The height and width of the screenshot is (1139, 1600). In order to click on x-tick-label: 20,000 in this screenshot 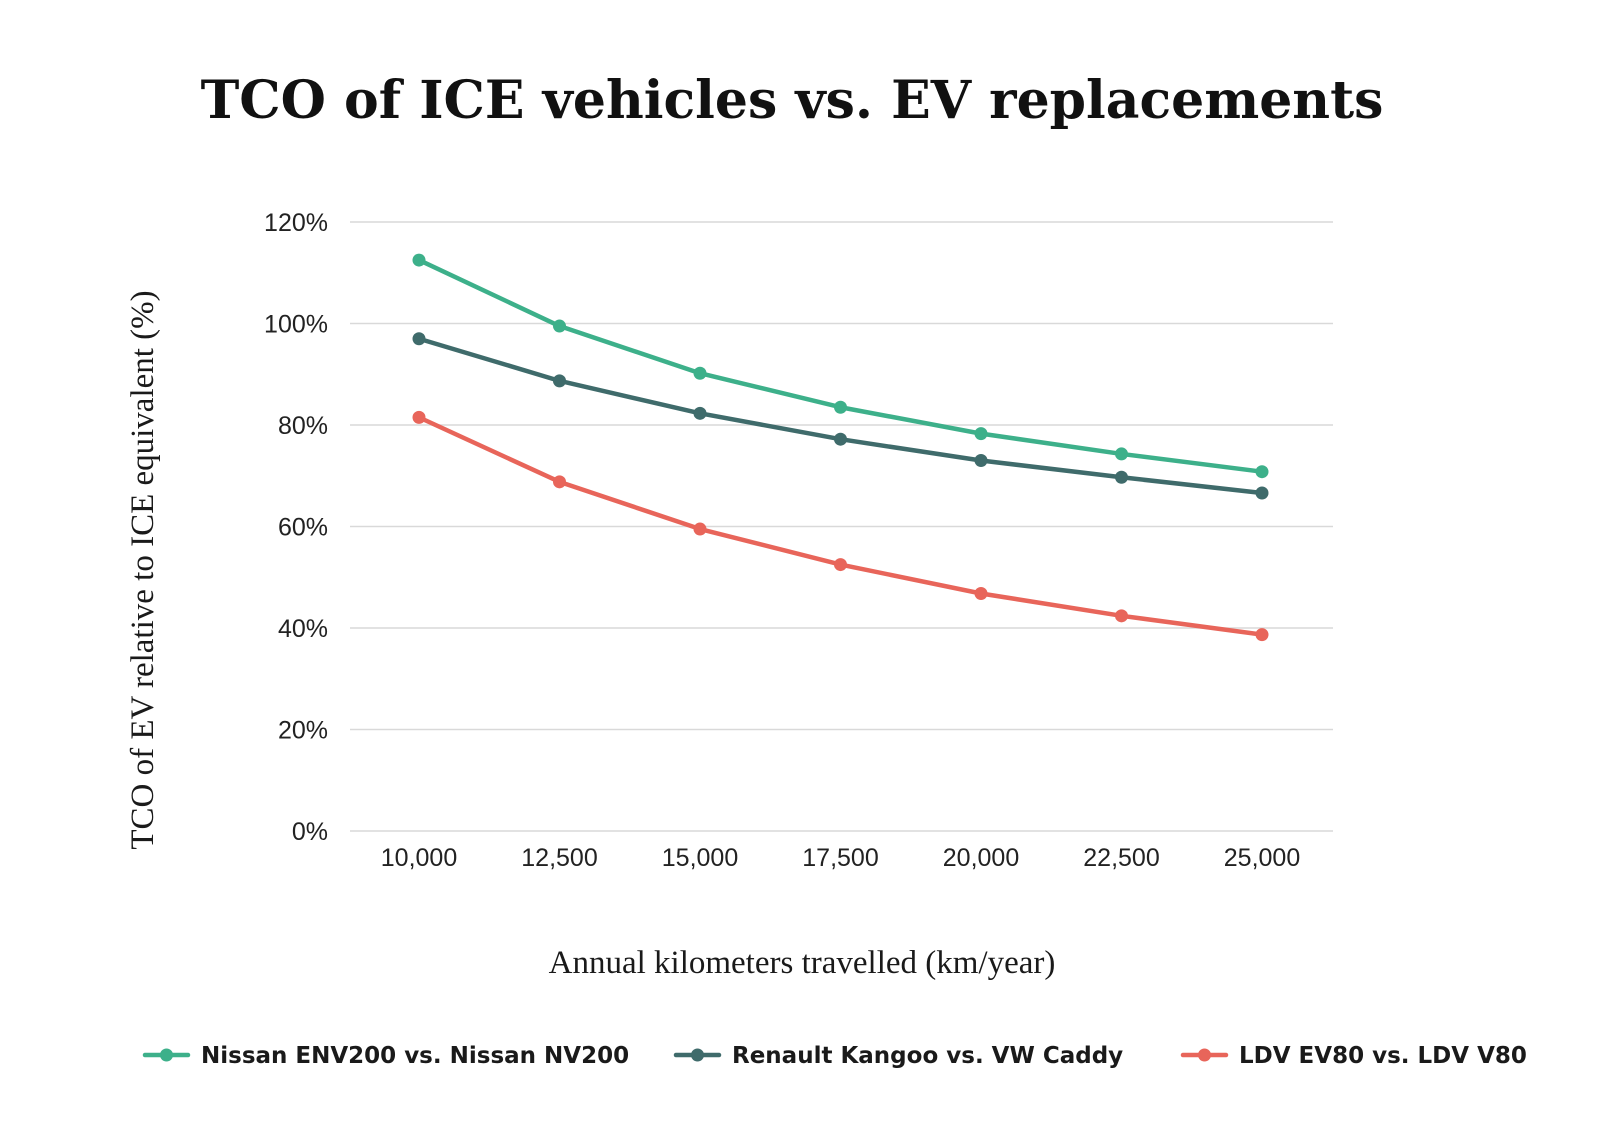, I will do `click(981, 858)`.